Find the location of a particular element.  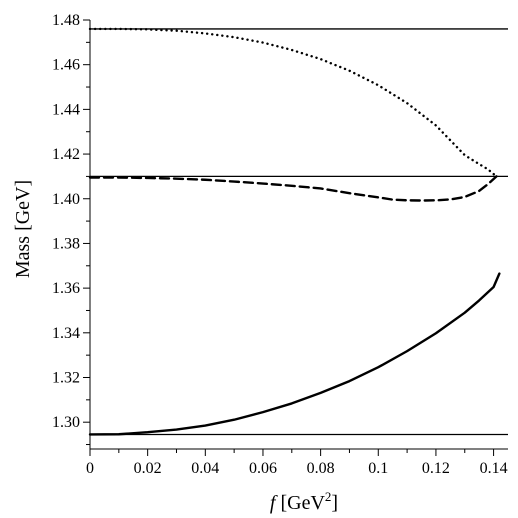

y-tick-label: 1.34 is located at coordinates (66, 333).